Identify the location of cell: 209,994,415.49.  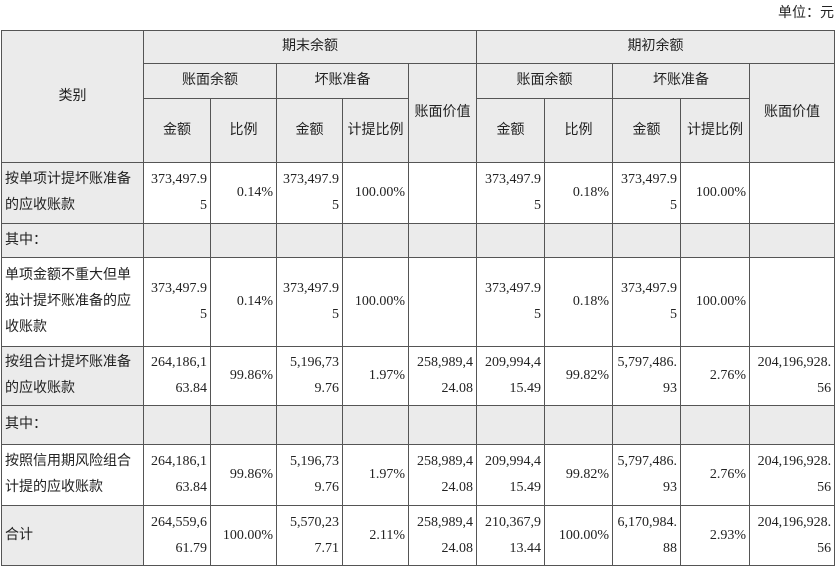
(511, 475).